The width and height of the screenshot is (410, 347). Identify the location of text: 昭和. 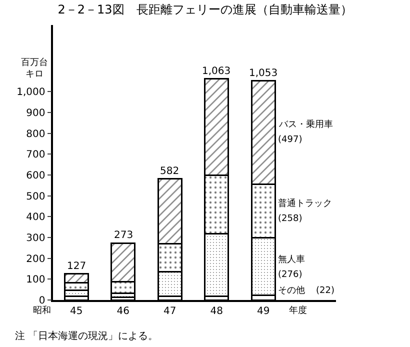
(42, 310).